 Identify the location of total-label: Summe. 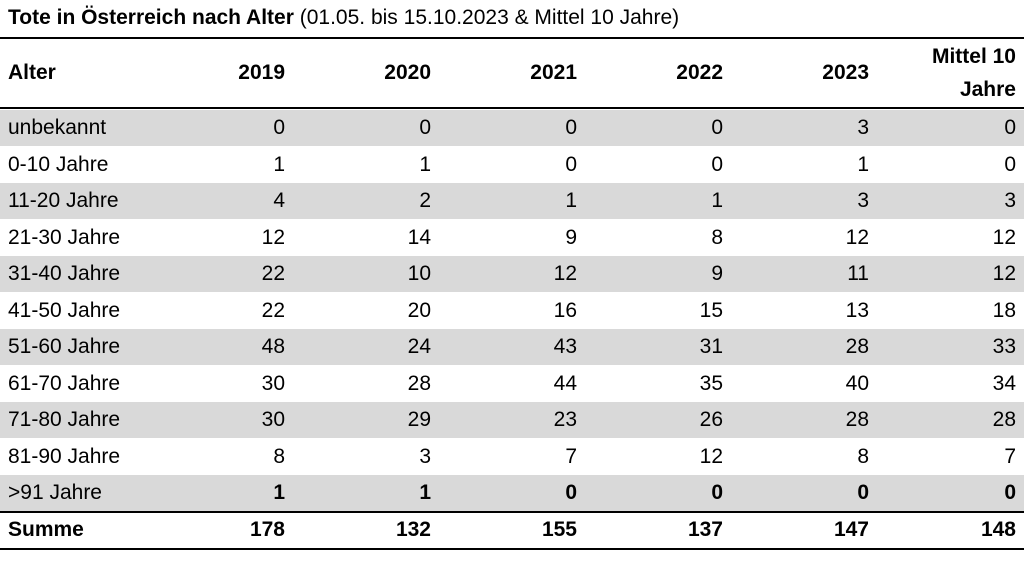
(46, 529).